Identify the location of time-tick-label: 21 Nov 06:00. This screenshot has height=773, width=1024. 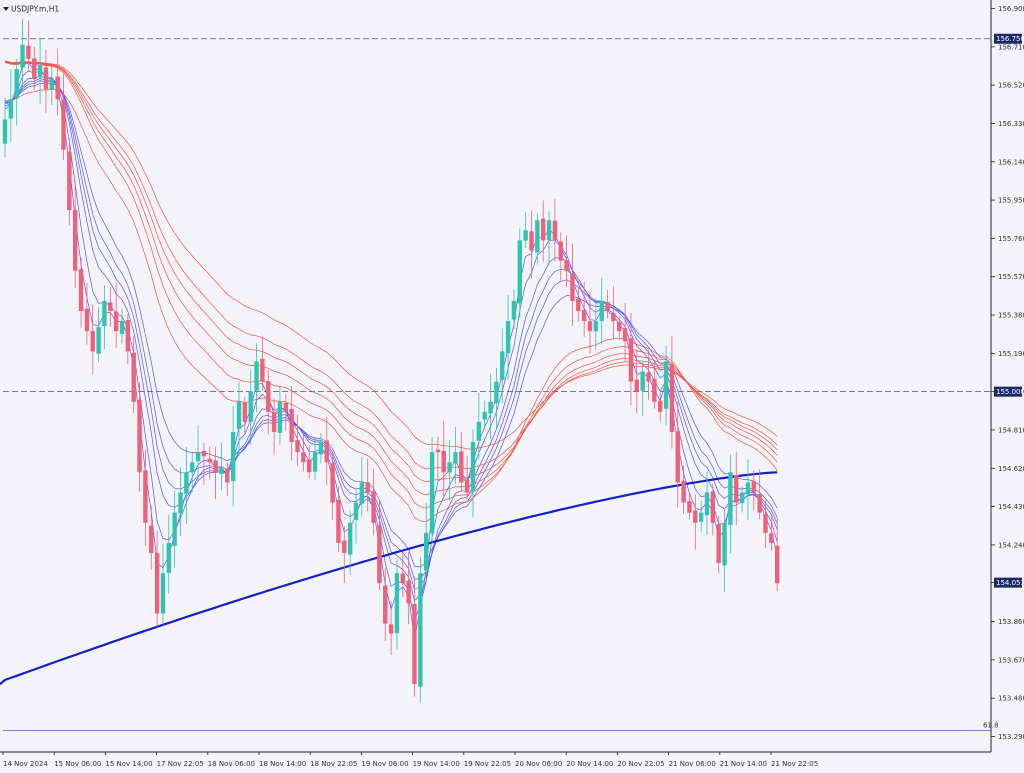
(692, 764).